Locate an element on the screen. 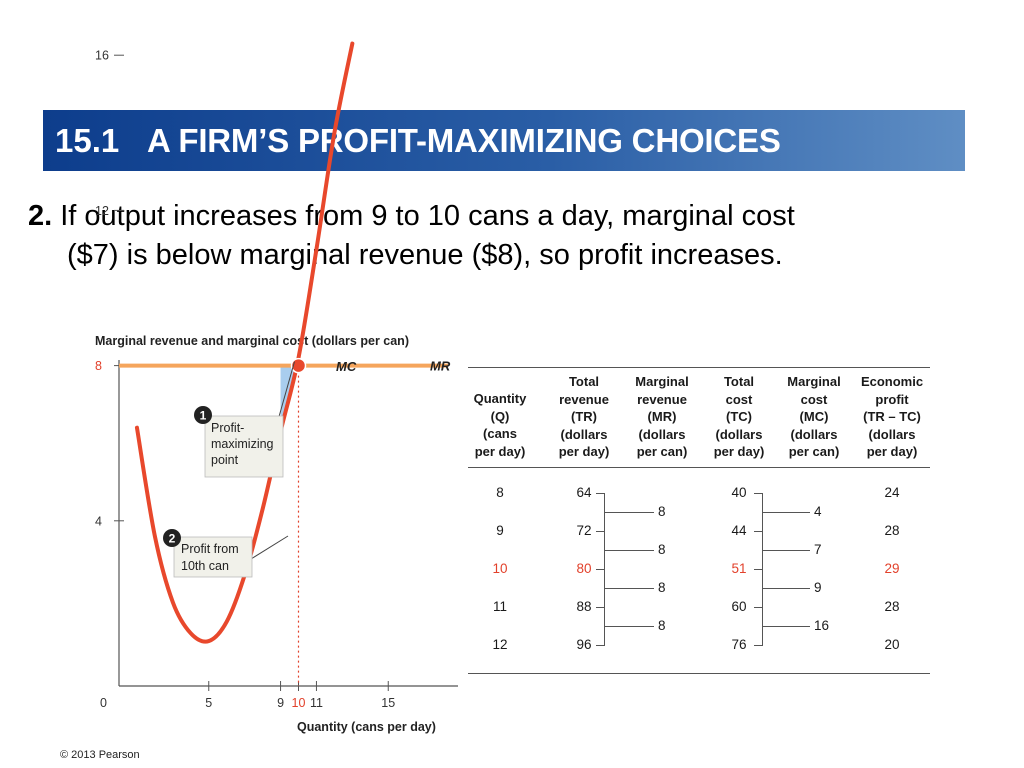  table-cell-tr-3: 88 is located at coordinates (584, 606).